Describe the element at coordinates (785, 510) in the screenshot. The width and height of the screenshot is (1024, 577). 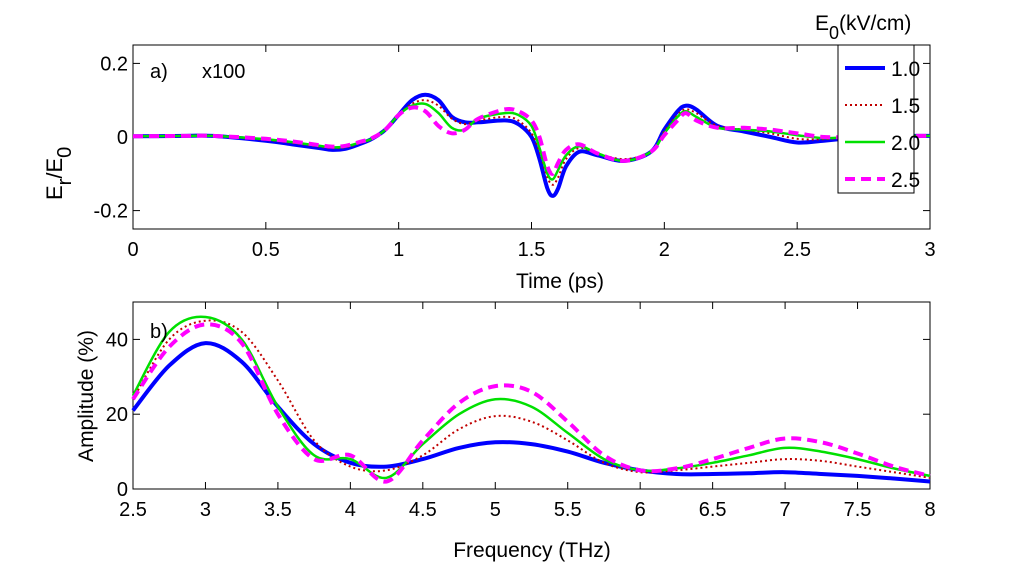
I see `panel-b-x-tick-label: 7` at that location.